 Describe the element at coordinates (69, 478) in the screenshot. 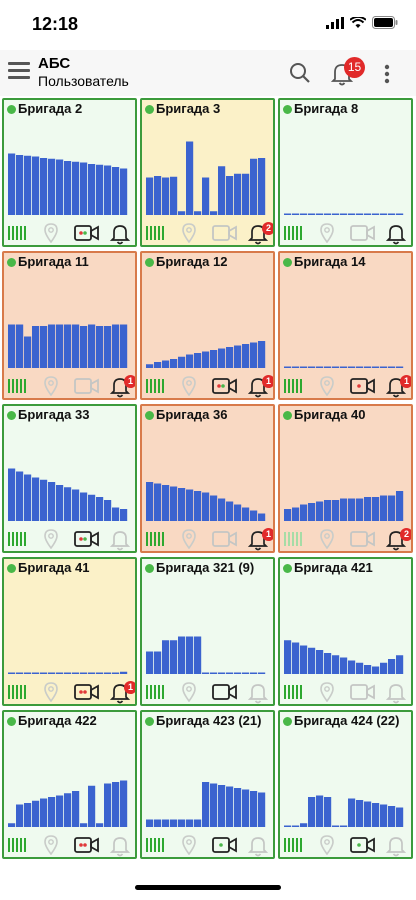

I see `brigade-tile: Бригада 33` at that location.